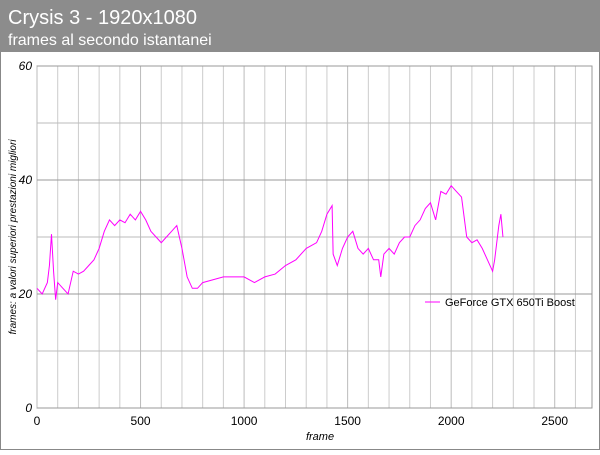 The image size is (600, 455). I want to click on x-tick-label: 2000, so click(451, 421).